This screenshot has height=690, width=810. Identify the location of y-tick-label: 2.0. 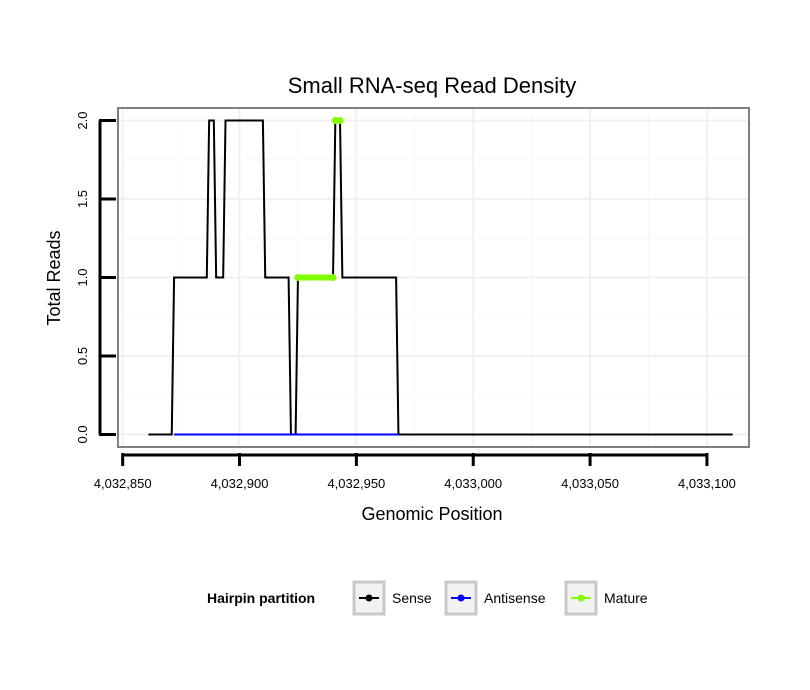
(82, 121).